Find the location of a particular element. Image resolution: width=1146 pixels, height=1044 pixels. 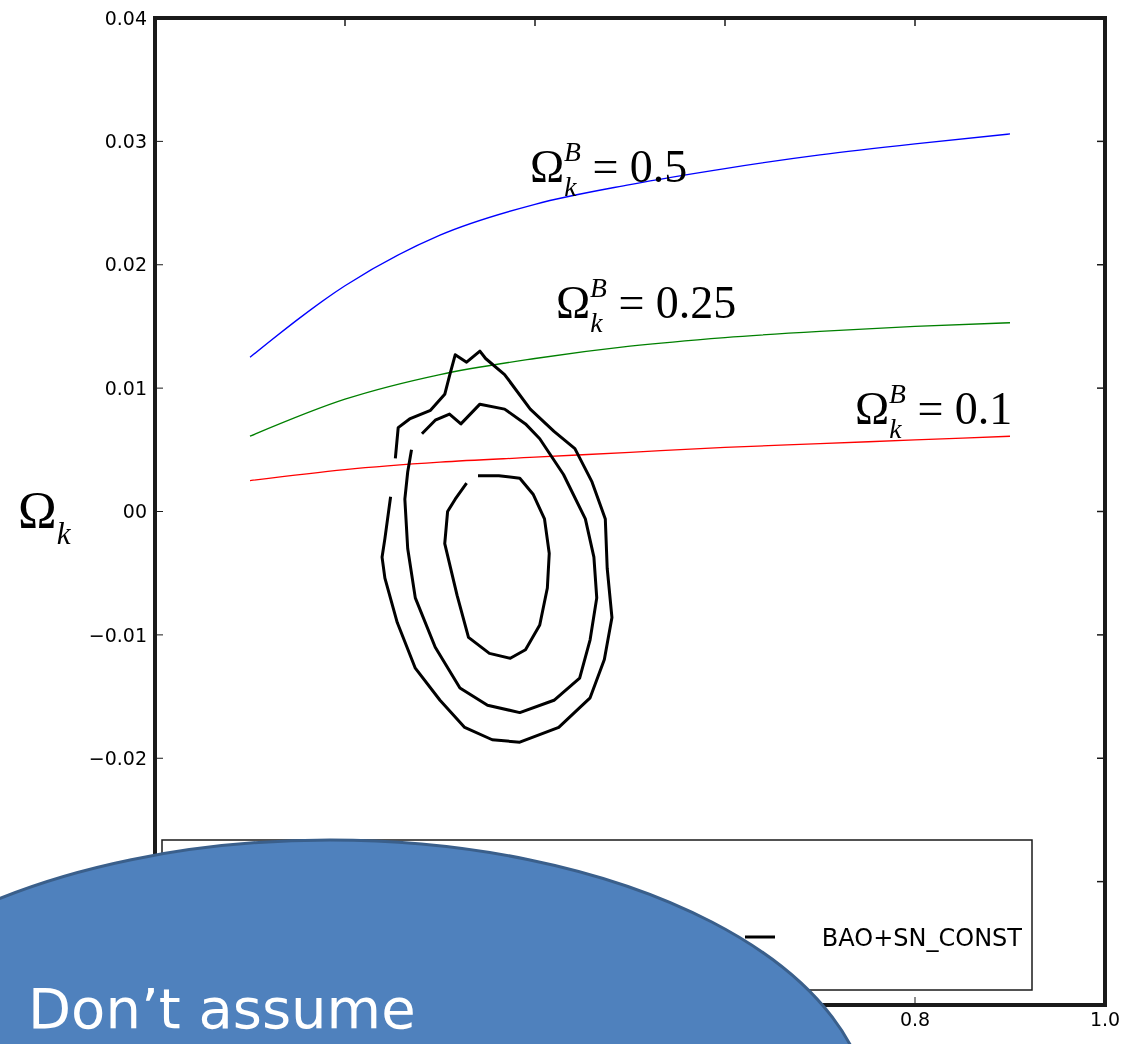

y-tick-label: −0.02 is located at coordinates (117, 757).